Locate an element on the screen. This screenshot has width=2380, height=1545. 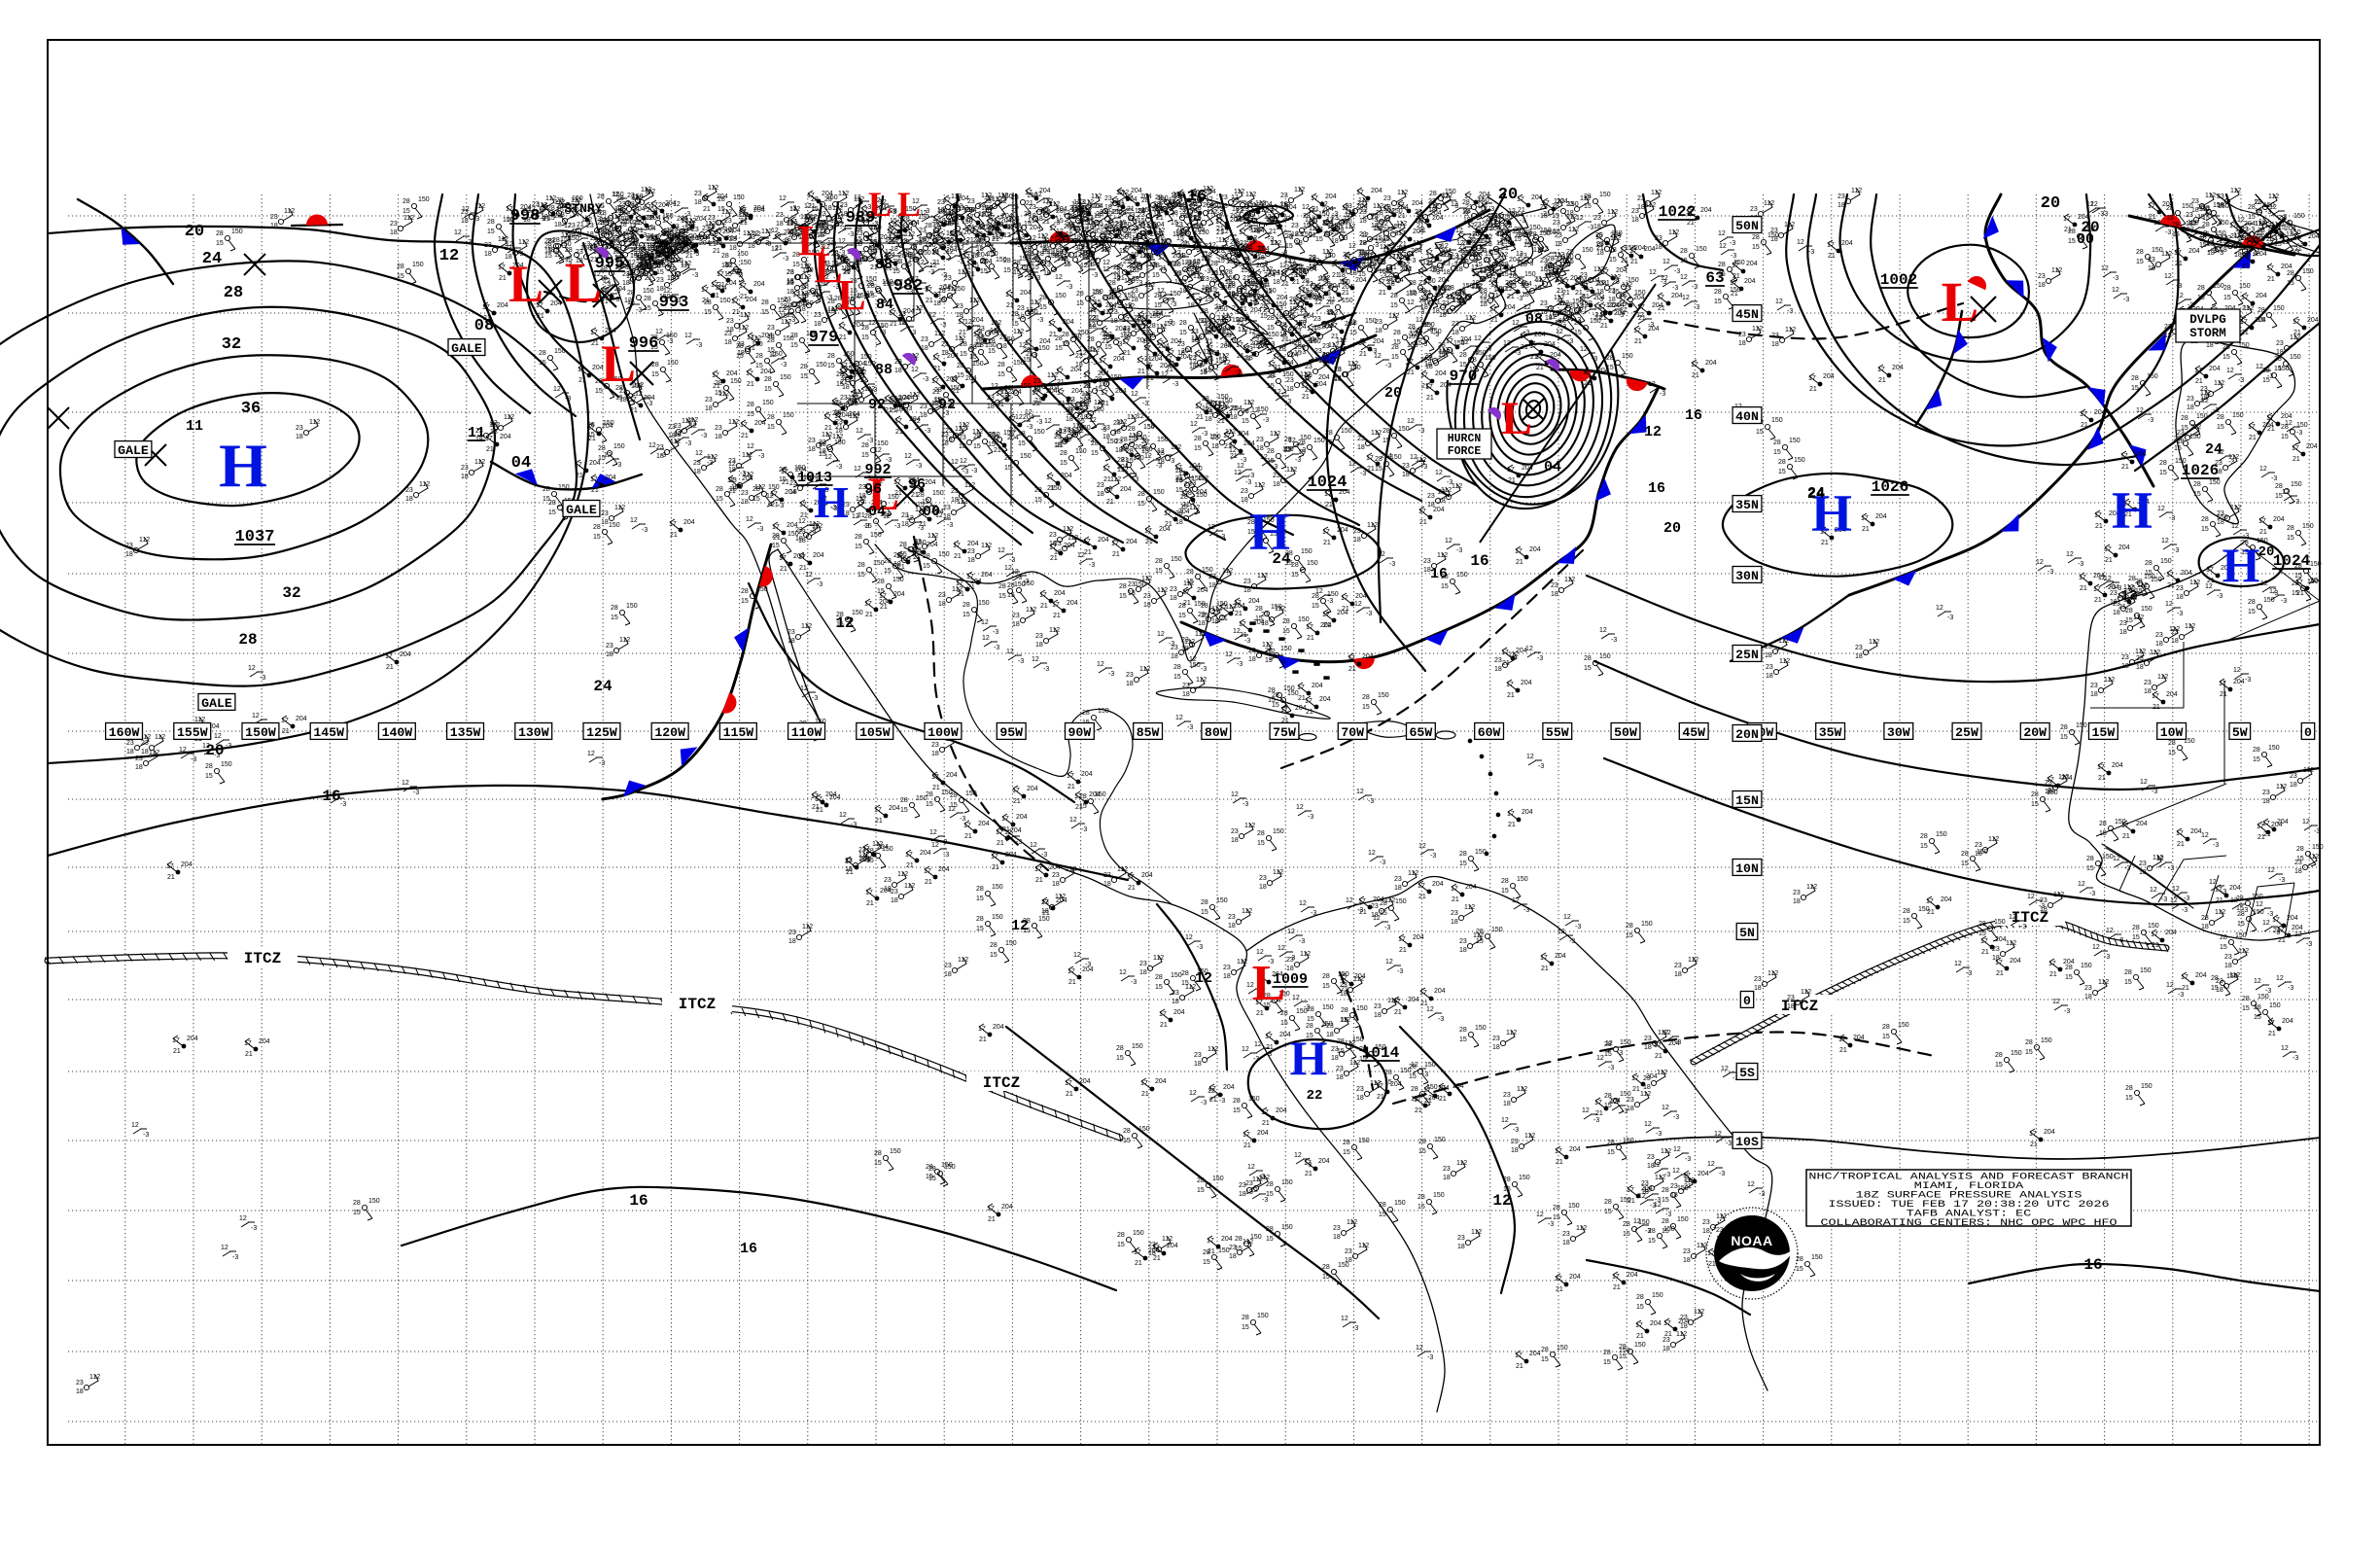
svg-text: 1026 is located at coordinates (1890, 487).